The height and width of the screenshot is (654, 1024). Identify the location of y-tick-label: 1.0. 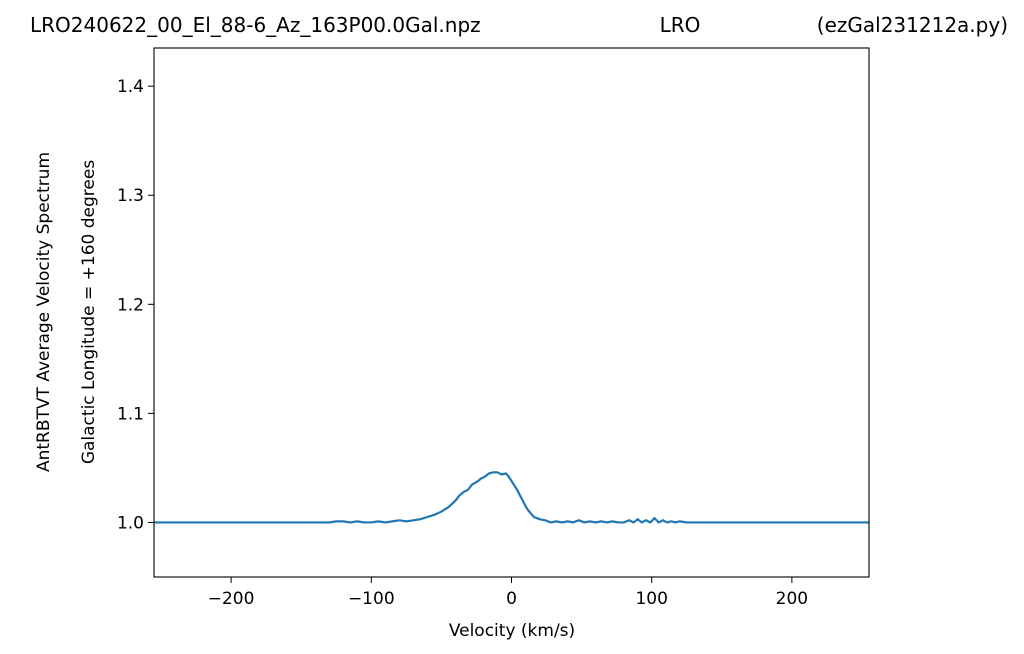
(130, 523).